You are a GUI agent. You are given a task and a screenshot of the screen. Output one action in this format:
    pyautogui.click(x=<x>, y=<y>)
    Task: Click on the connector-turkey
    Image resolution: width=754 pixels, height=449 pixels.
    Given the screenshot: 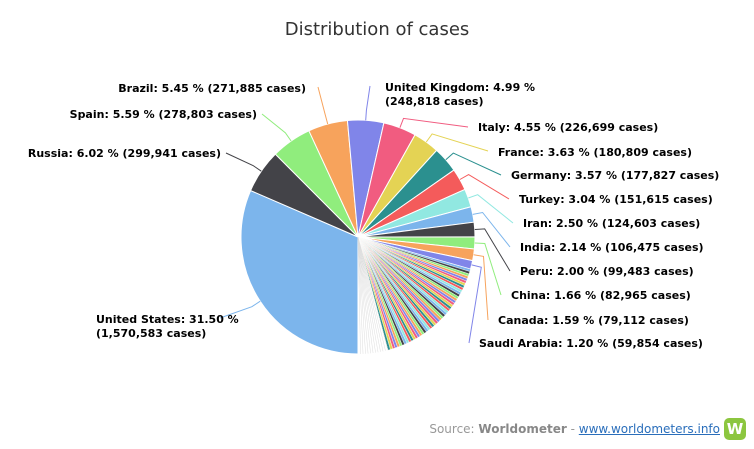 What is the action you would take?
    pyautogui.click(x=484, y=187)
    